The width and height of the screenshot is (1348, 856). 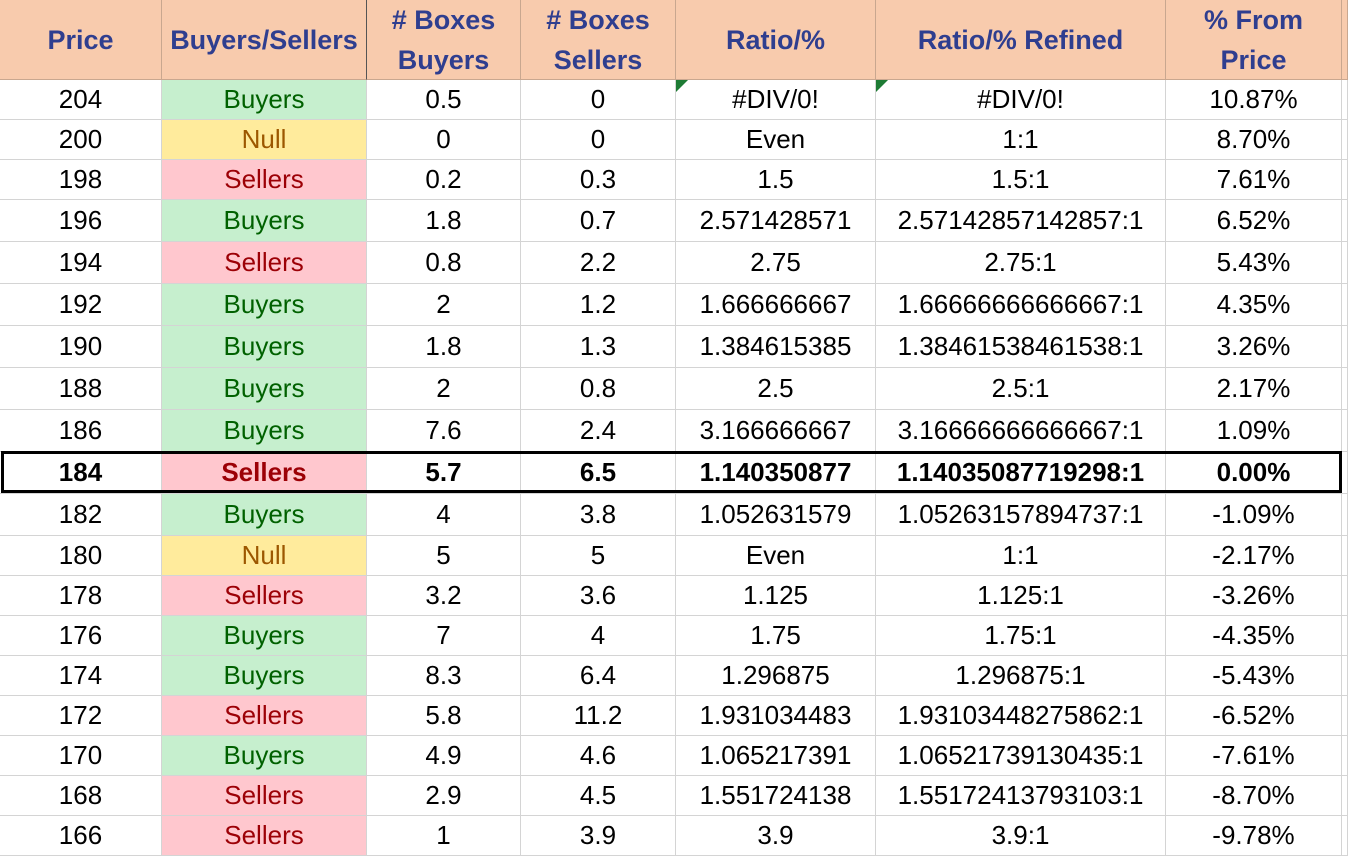 I want to click on boxes-buyers-cell: 3.2, so click(x=444, y=596).